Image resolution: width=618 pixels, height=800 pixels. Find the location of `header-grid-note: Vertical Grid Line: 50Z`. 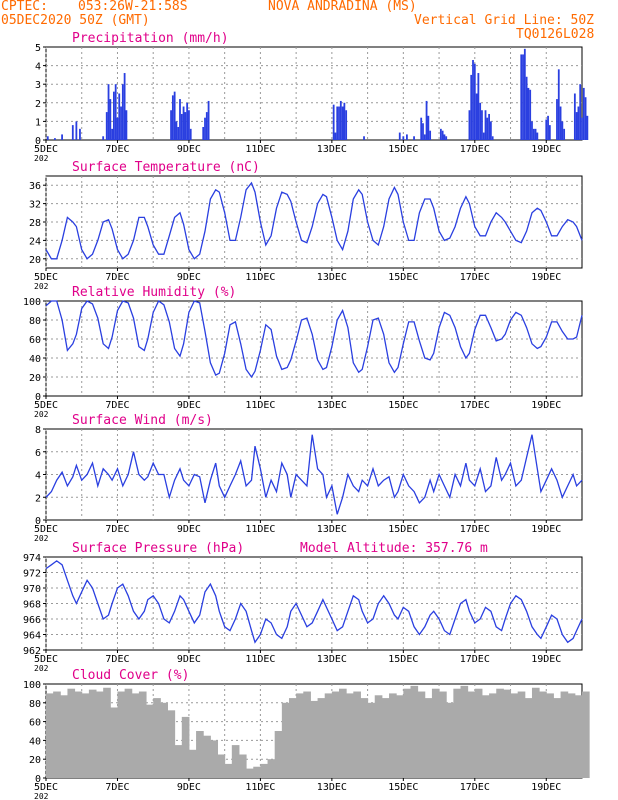

header-grid-note: Vertical Grid Line: 50Z is located at coordinates (504, 20).